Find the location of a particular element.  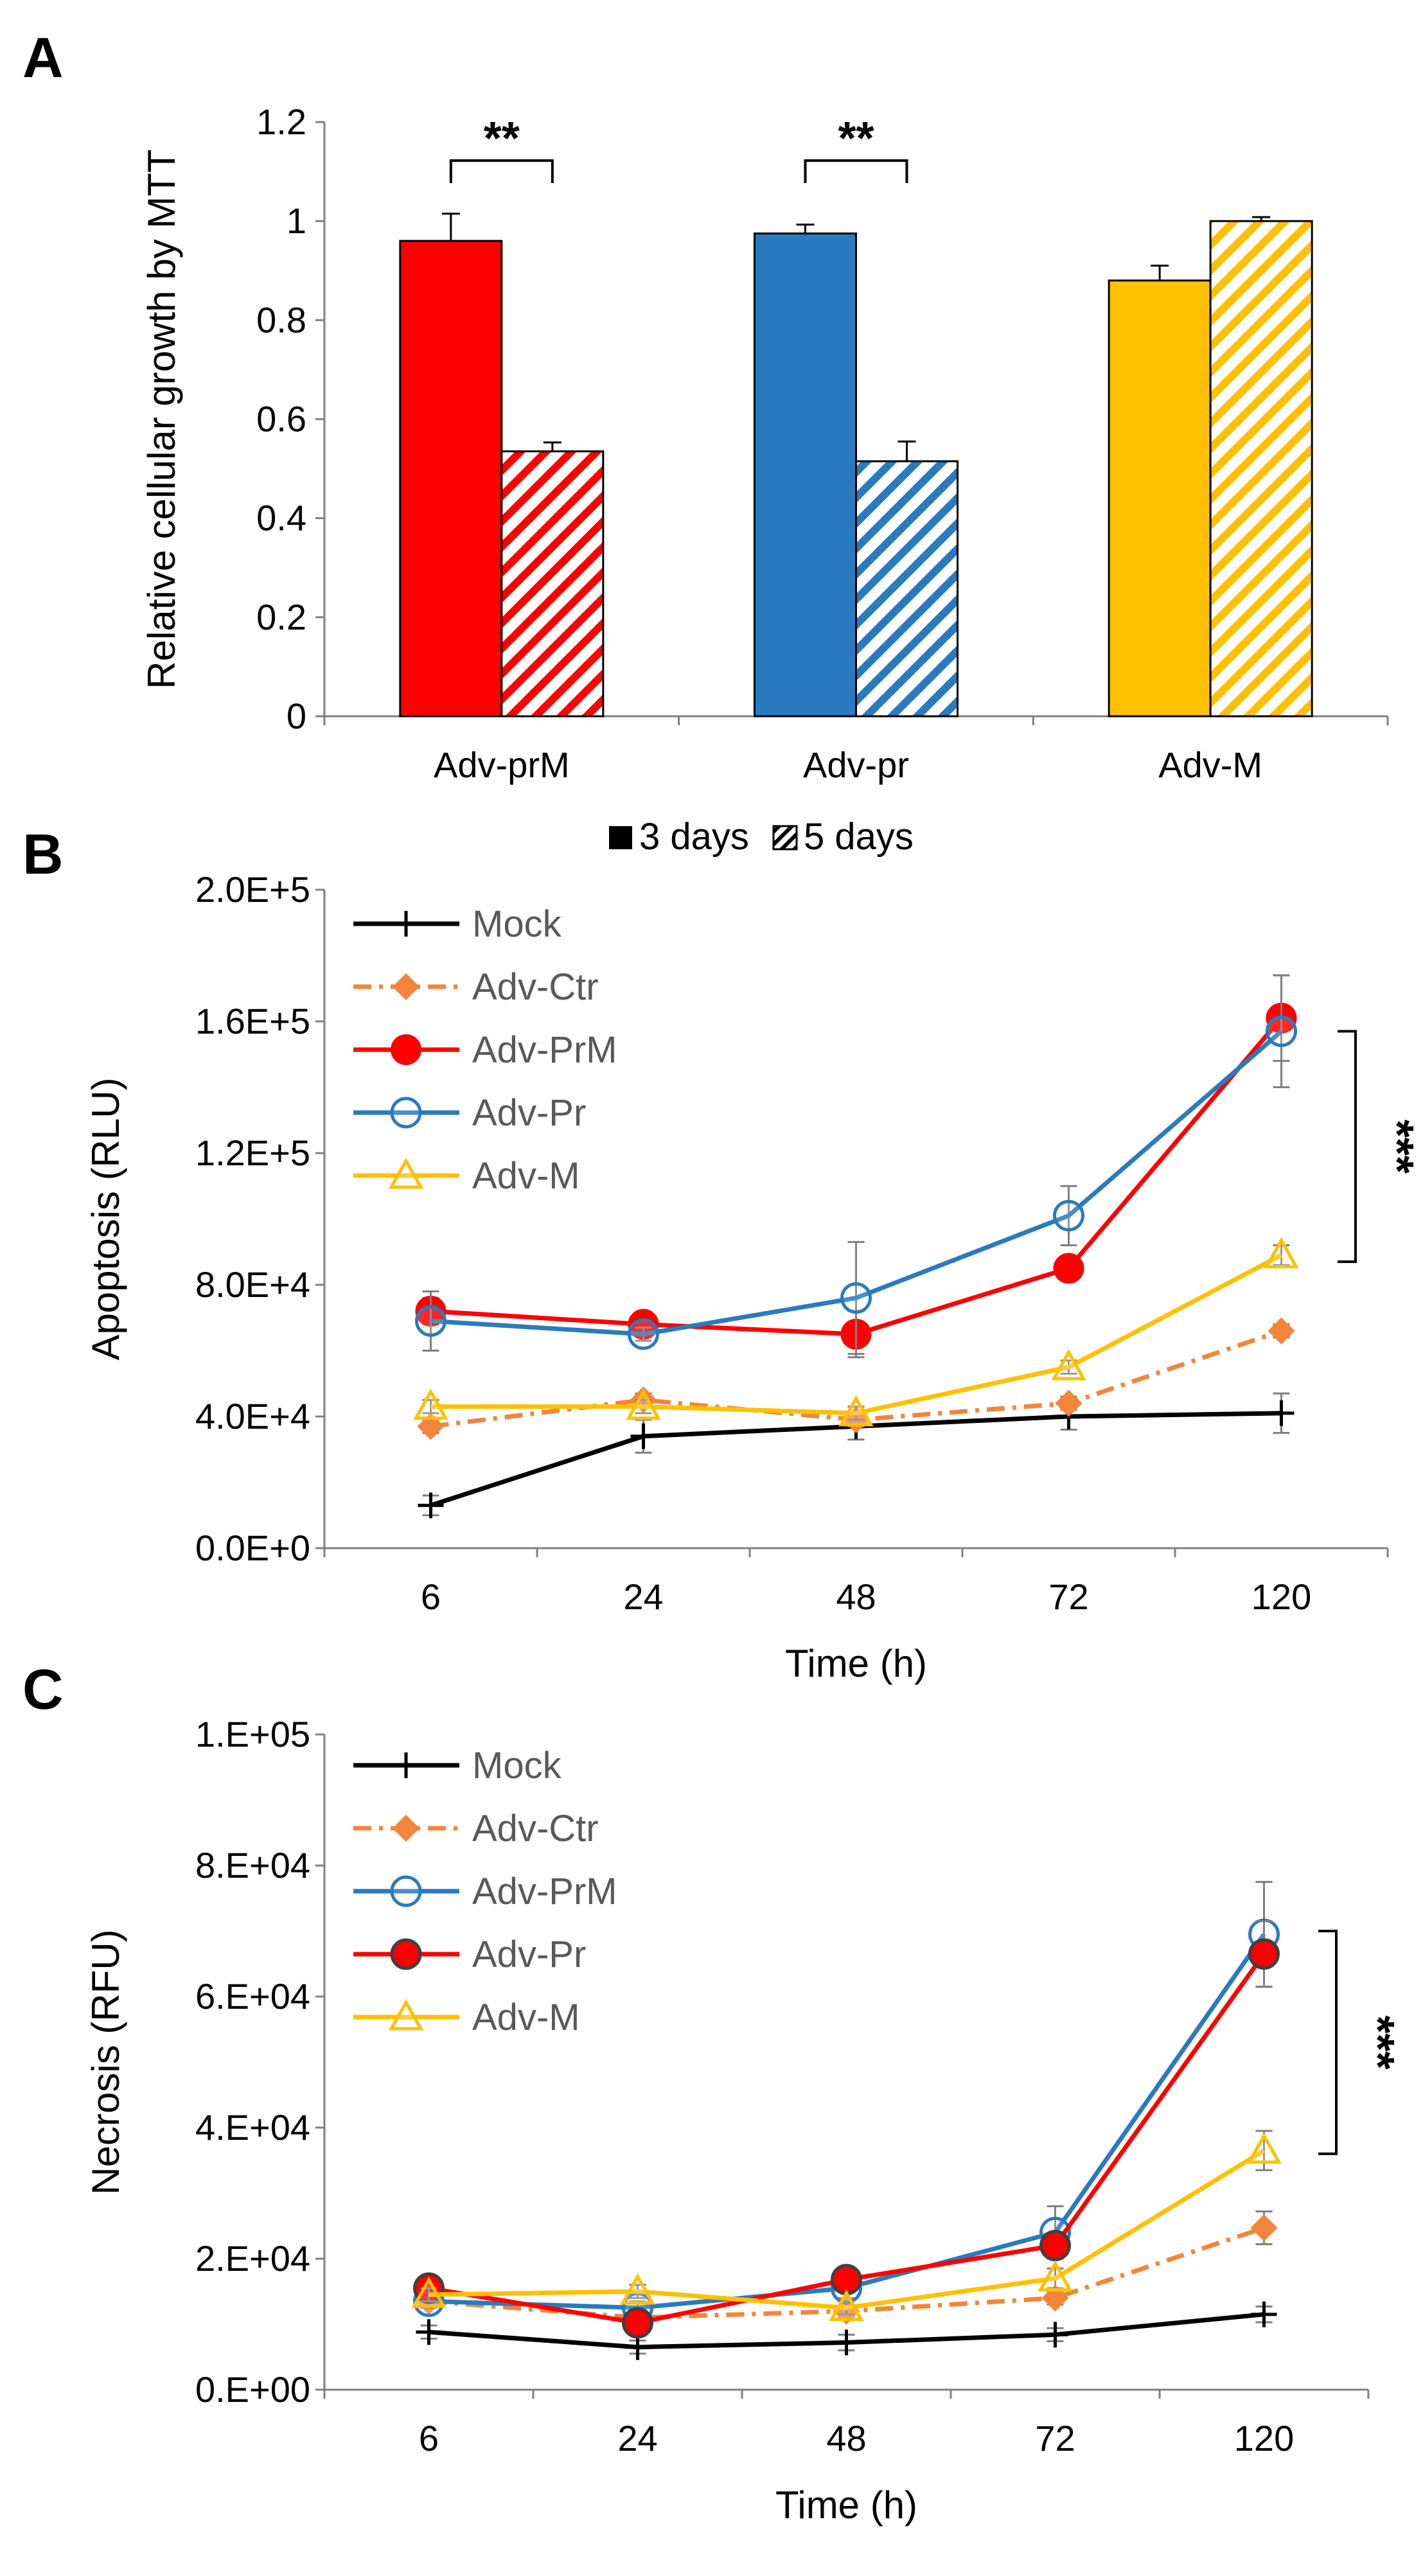

x-tick-label: Adv-pr is located at coordinates (856, 765).